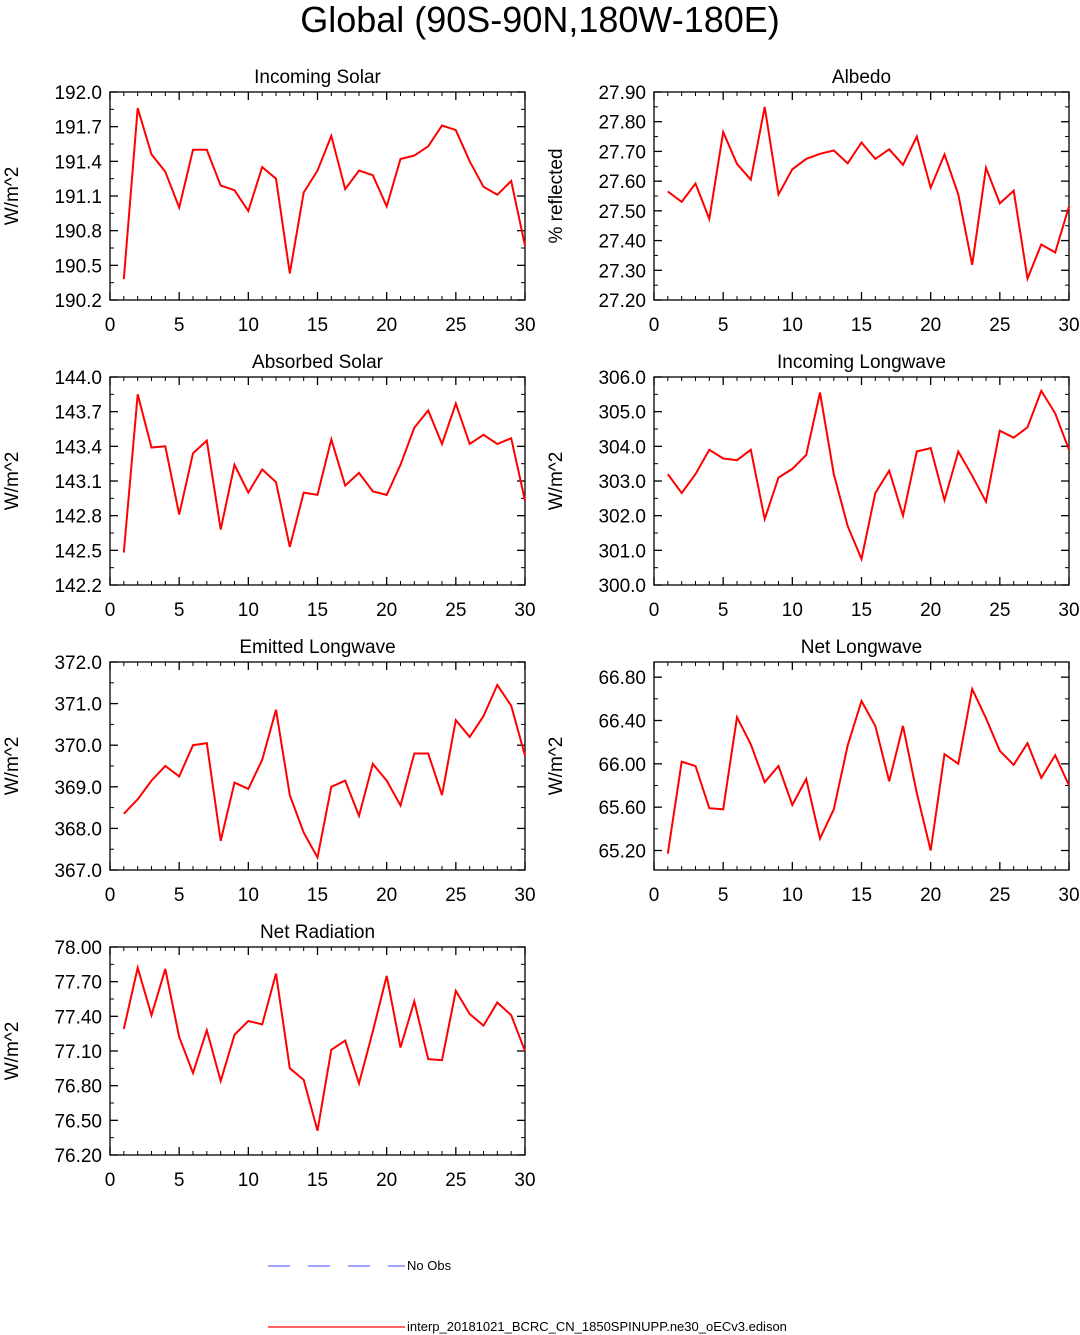 This screenshot has height=1335, width=1080. What do you see at coordinates (861, 647) in the screenshot?
I see `chart-title: Net Longwave` at bounding box center [861, 647].